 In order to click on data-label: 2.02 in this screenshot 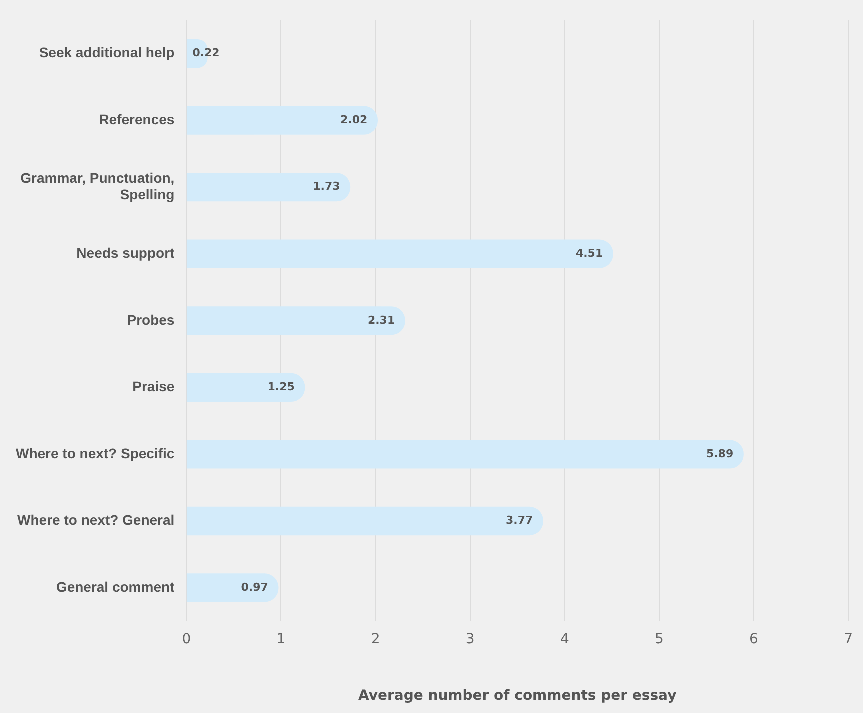, I will do `click(354, 119)`.